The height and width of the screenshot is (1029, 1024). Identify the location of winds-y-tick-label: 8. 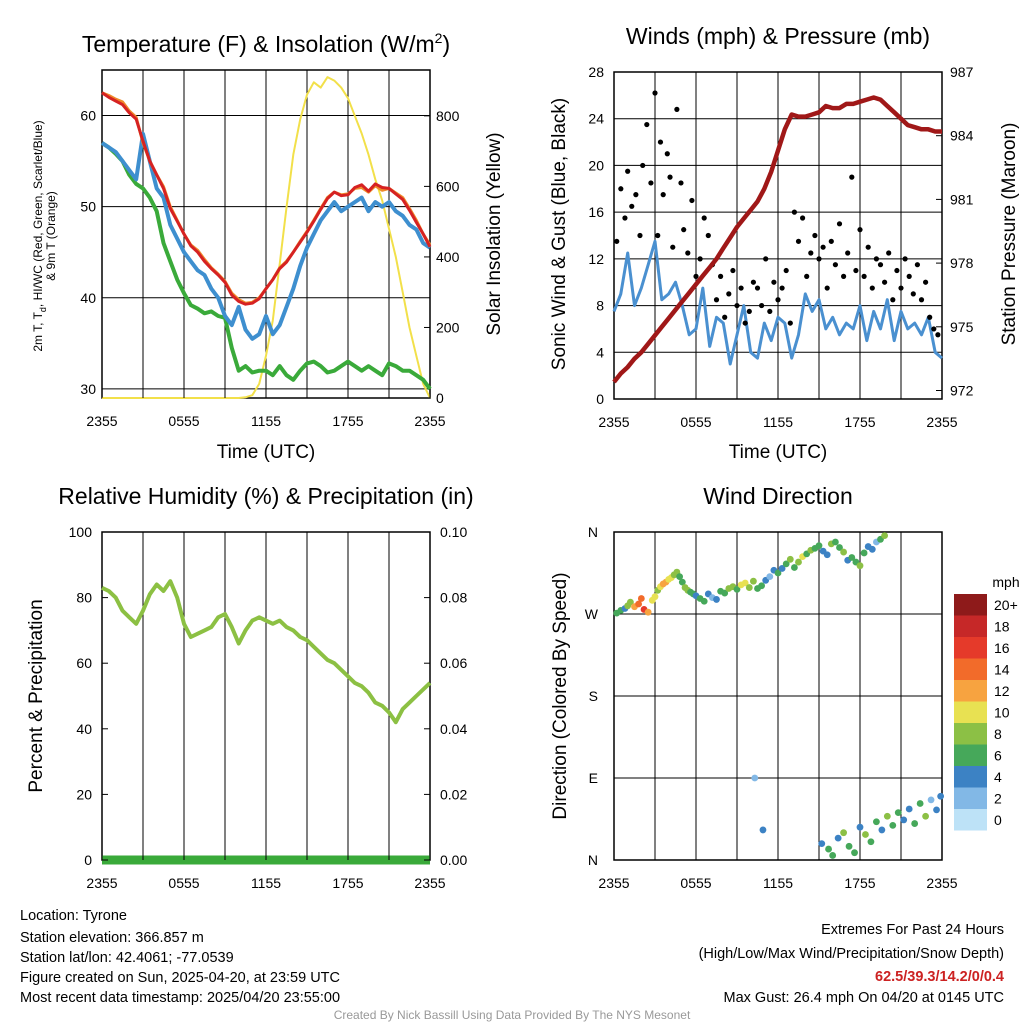
(600, 306).